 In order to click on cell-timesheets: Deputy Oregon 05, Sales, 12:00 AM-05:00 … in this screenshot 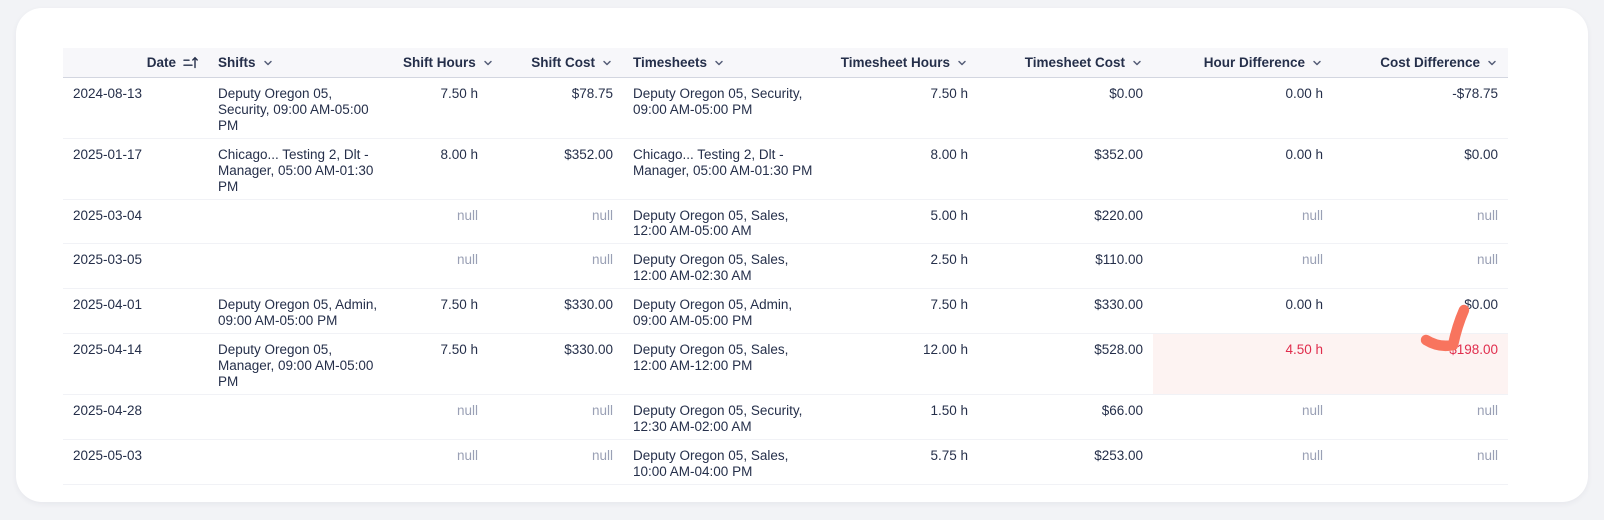, I will do `click(725, 222)`.